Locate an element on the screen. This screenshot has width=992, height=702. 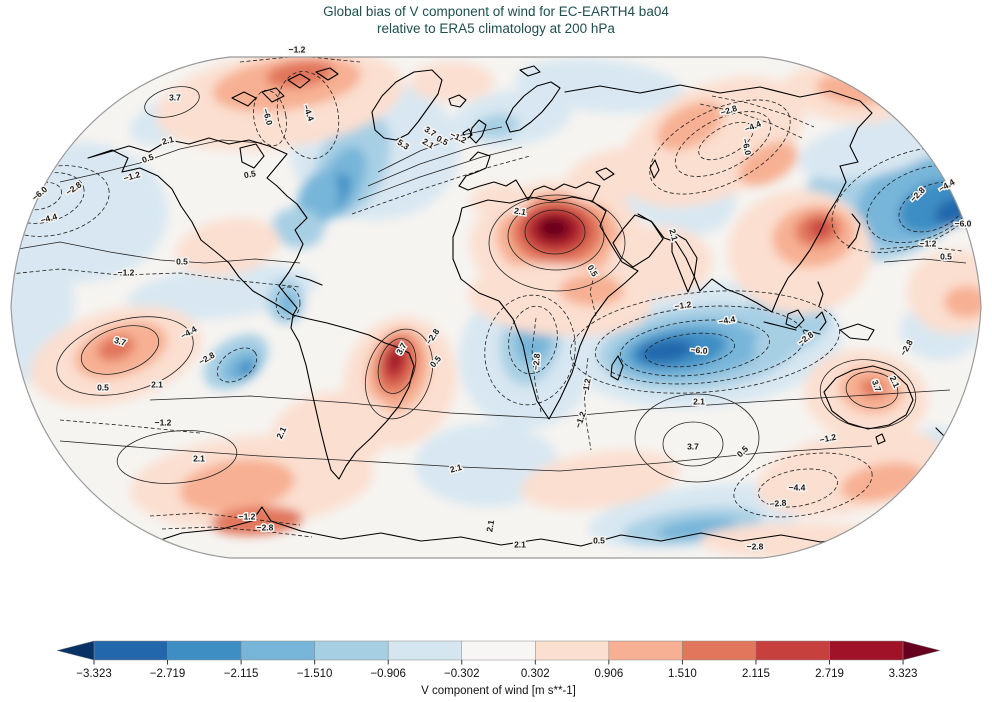
colorbar-tick-label: −3.323 is located at coordinates (94, 674).